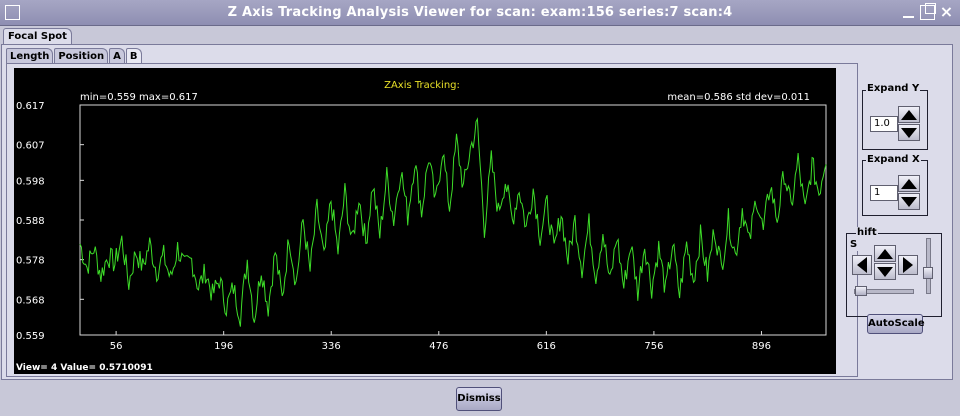 Image resolution: width=960 pixels, height=416 pixels. I want to click on x-tick-label: 896, so click(761, 346).